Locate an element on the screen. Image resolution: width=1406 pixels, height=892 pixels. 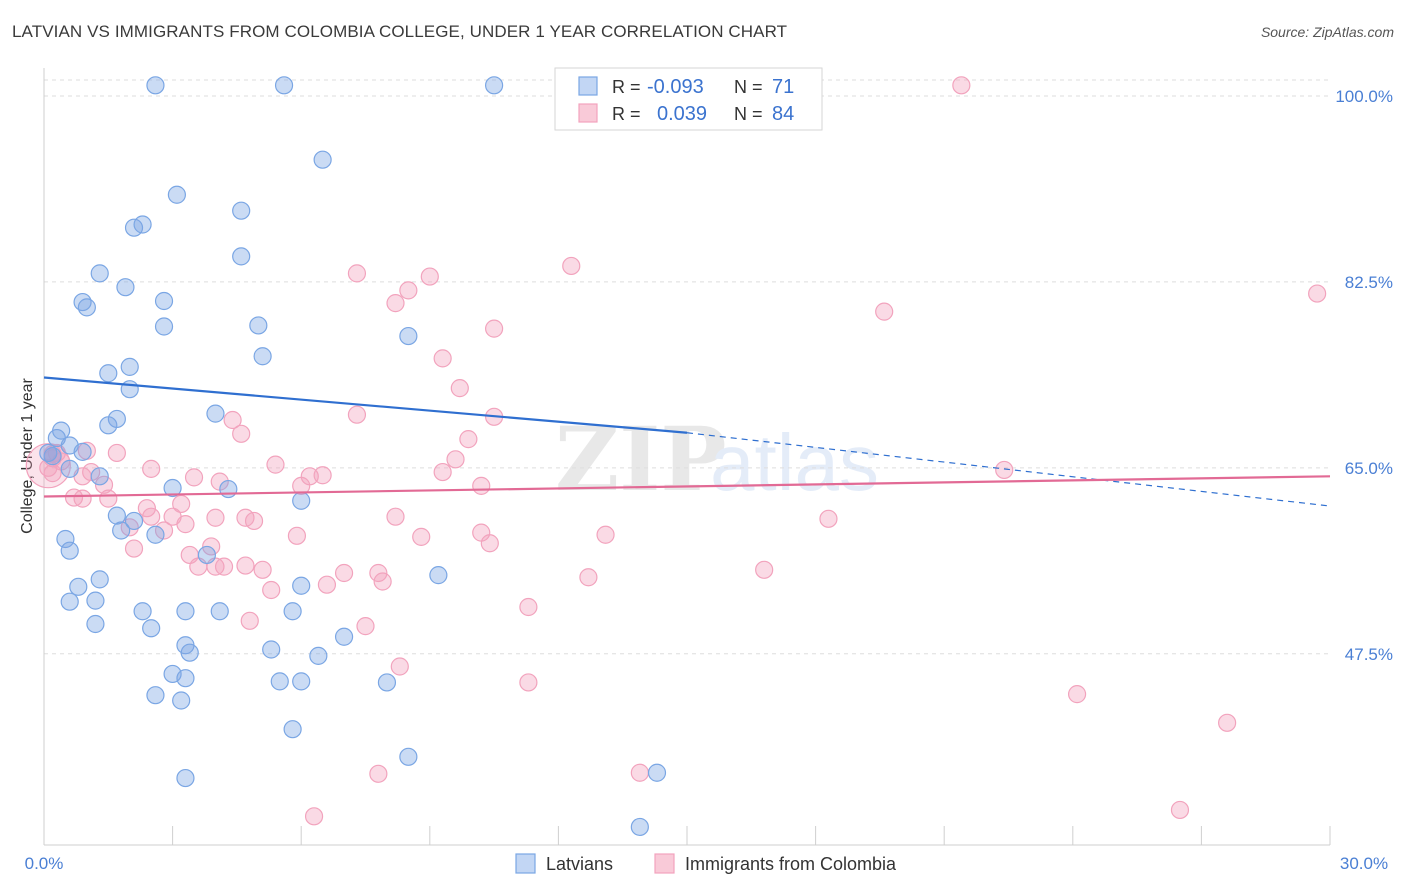
colombia-cluster-point is located at coordinates (48, 466).